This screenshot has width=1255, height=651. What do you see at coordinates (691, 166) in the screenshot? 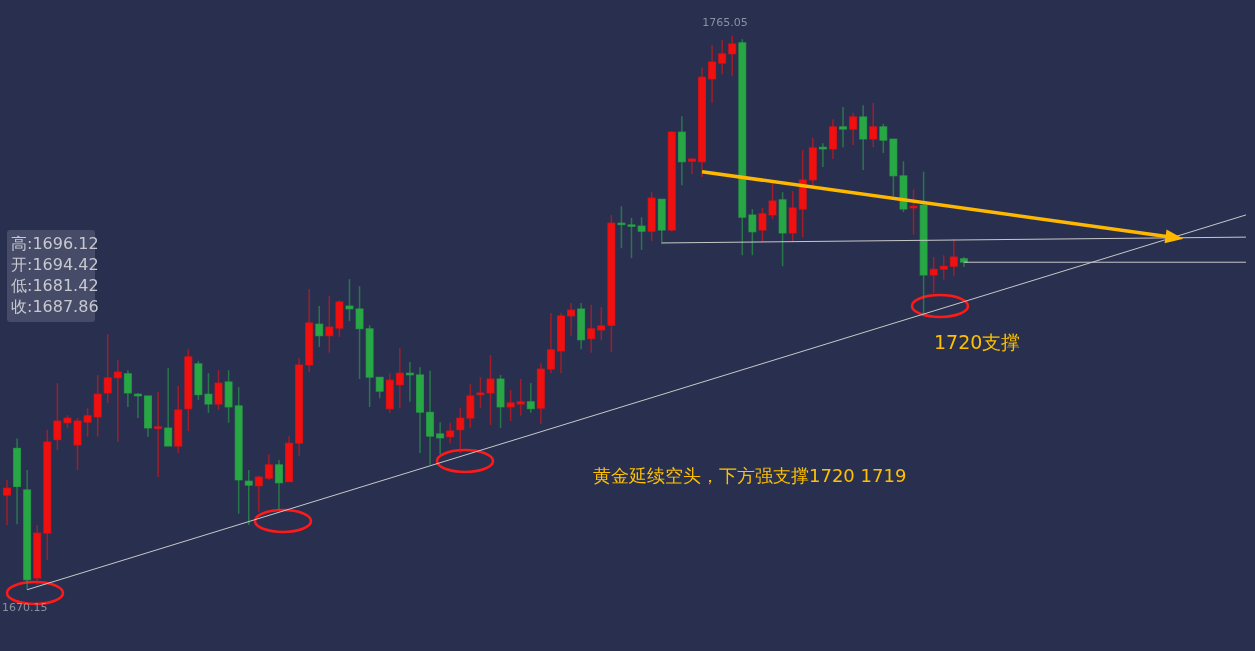
I see `candlestick` at bounding box center [691, 166].